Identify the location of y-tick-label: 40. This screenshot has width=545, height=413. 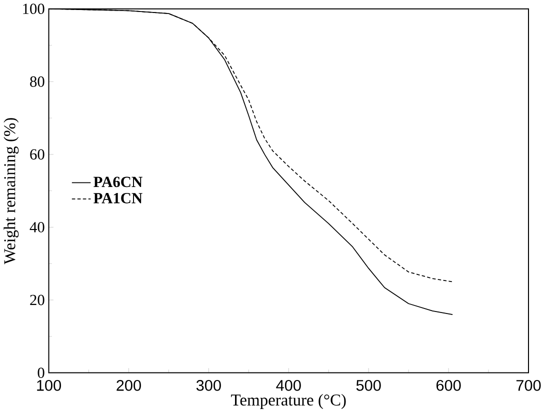
(37, 227).